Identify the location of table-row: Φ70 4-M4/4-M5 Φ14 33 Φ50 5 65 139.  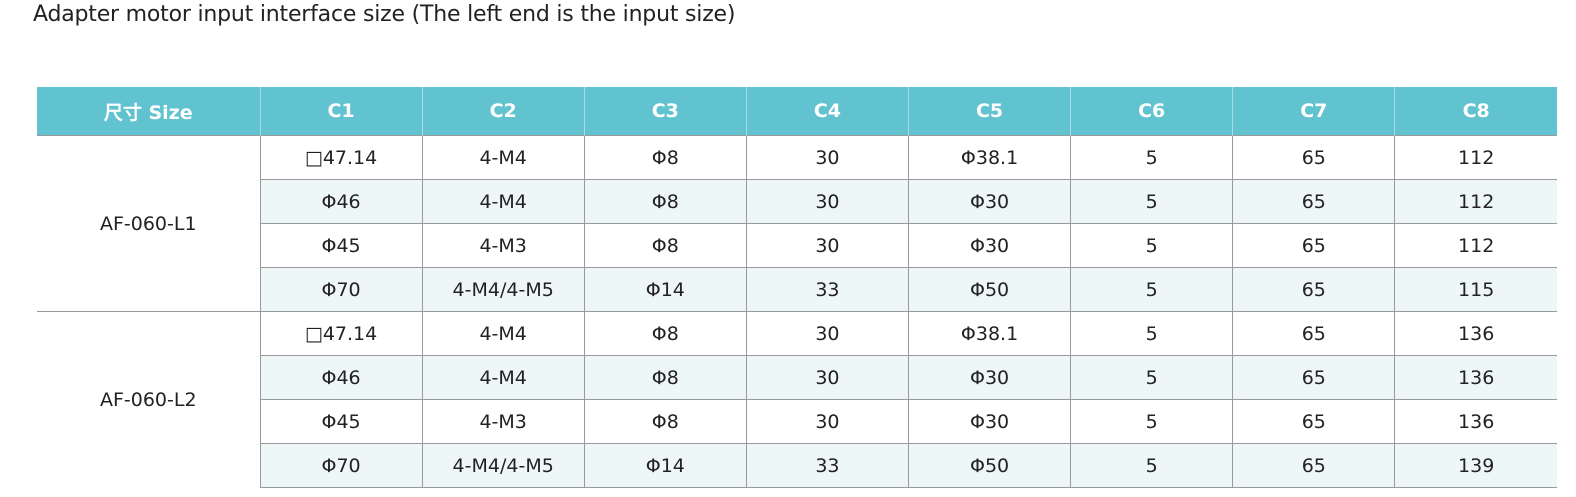
(797, 465).